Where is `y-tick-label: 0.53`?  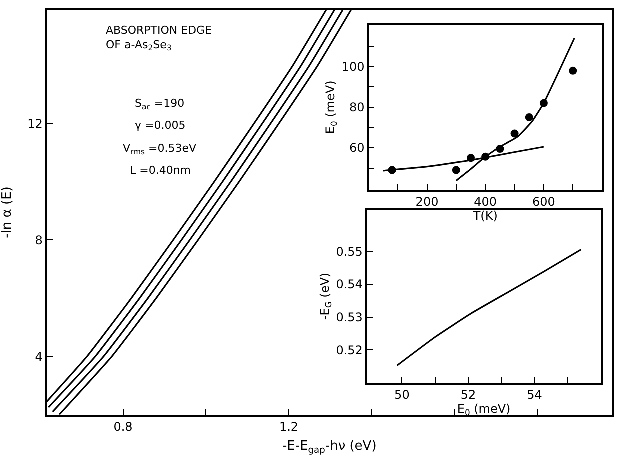
y-tick-label: 0.53 is located at coordinates (349, 317).